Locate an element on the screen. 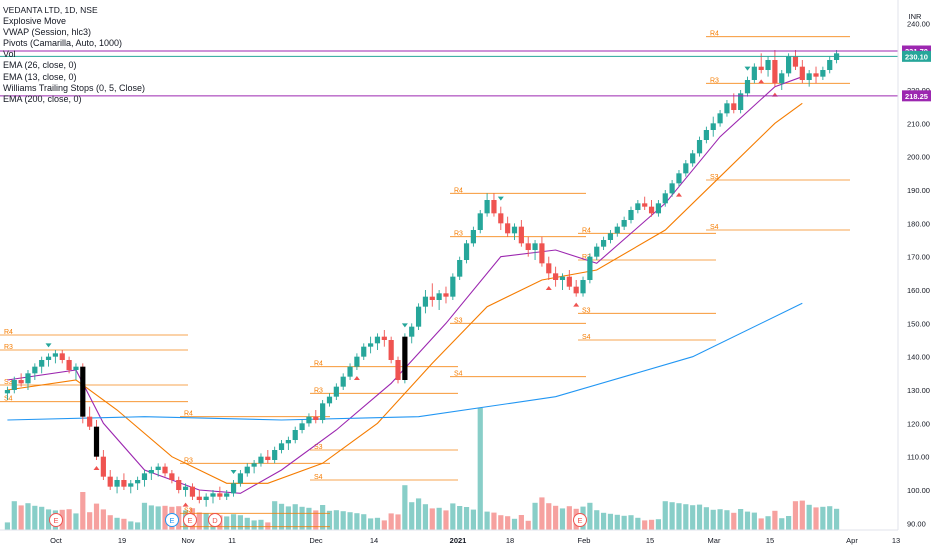 This screenshot has width=932, height=550. y-tick-label: 130.00 is located at coordinates (918, 390).